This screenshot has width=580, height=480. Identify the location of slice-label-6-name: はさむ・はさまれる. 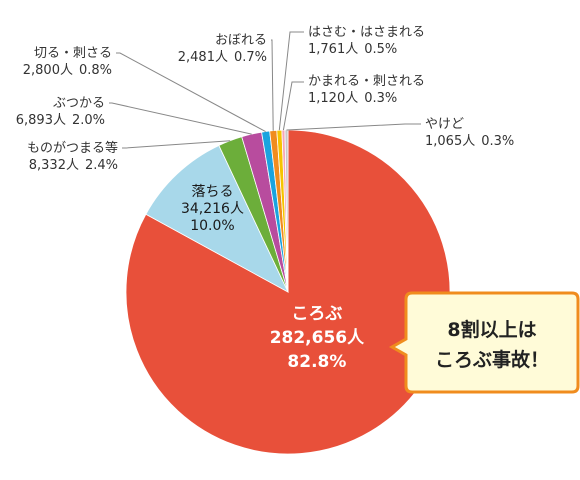
(366, 32).